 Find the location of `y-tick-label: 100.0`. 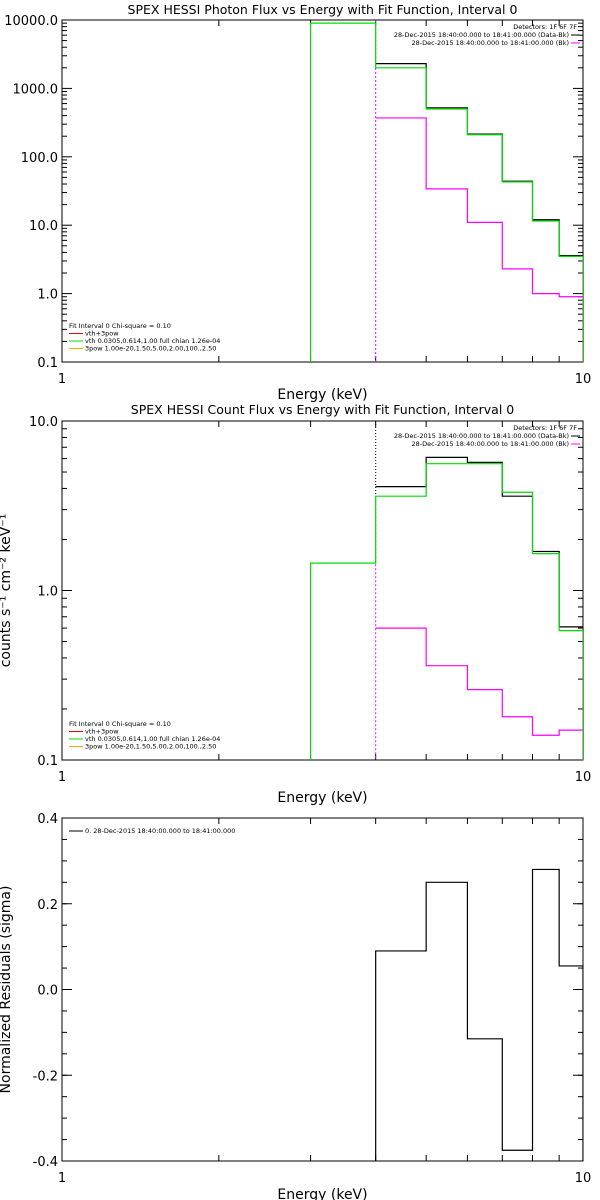

y-tick-label: 100.0 is located at coordinates (39, 158).